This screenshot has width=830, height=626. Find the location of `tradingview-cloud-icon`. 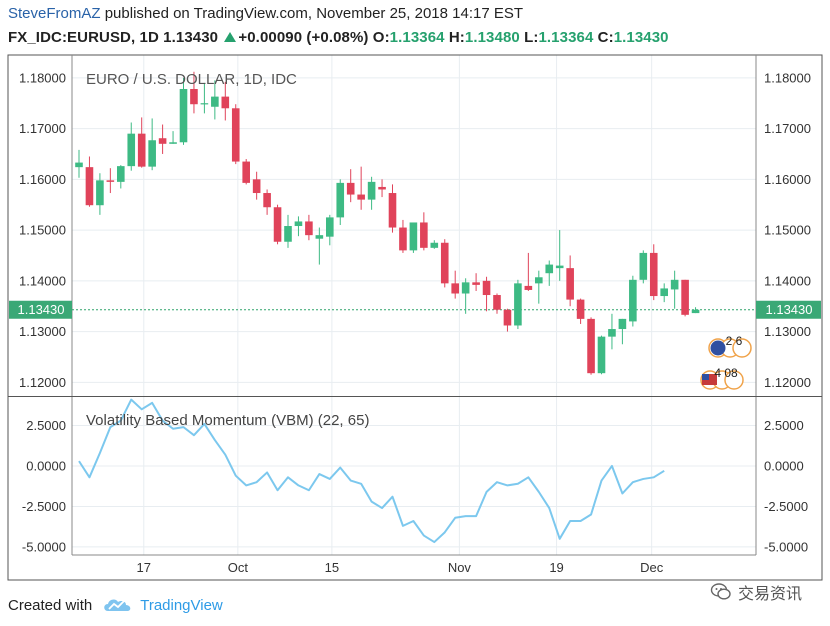

tradingview-cloud-icon is located at coordinates (117, 605).